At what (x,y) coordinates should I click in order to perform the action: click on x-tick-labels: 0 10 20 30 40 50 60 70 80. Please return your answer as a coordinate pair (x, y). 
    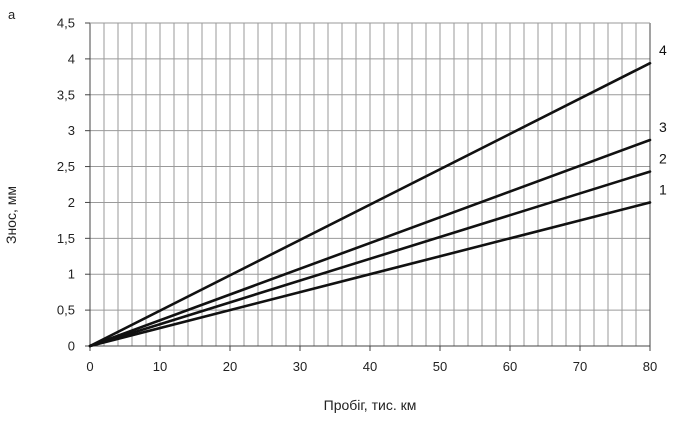
    Looking at the image, I should click on (371, 366).